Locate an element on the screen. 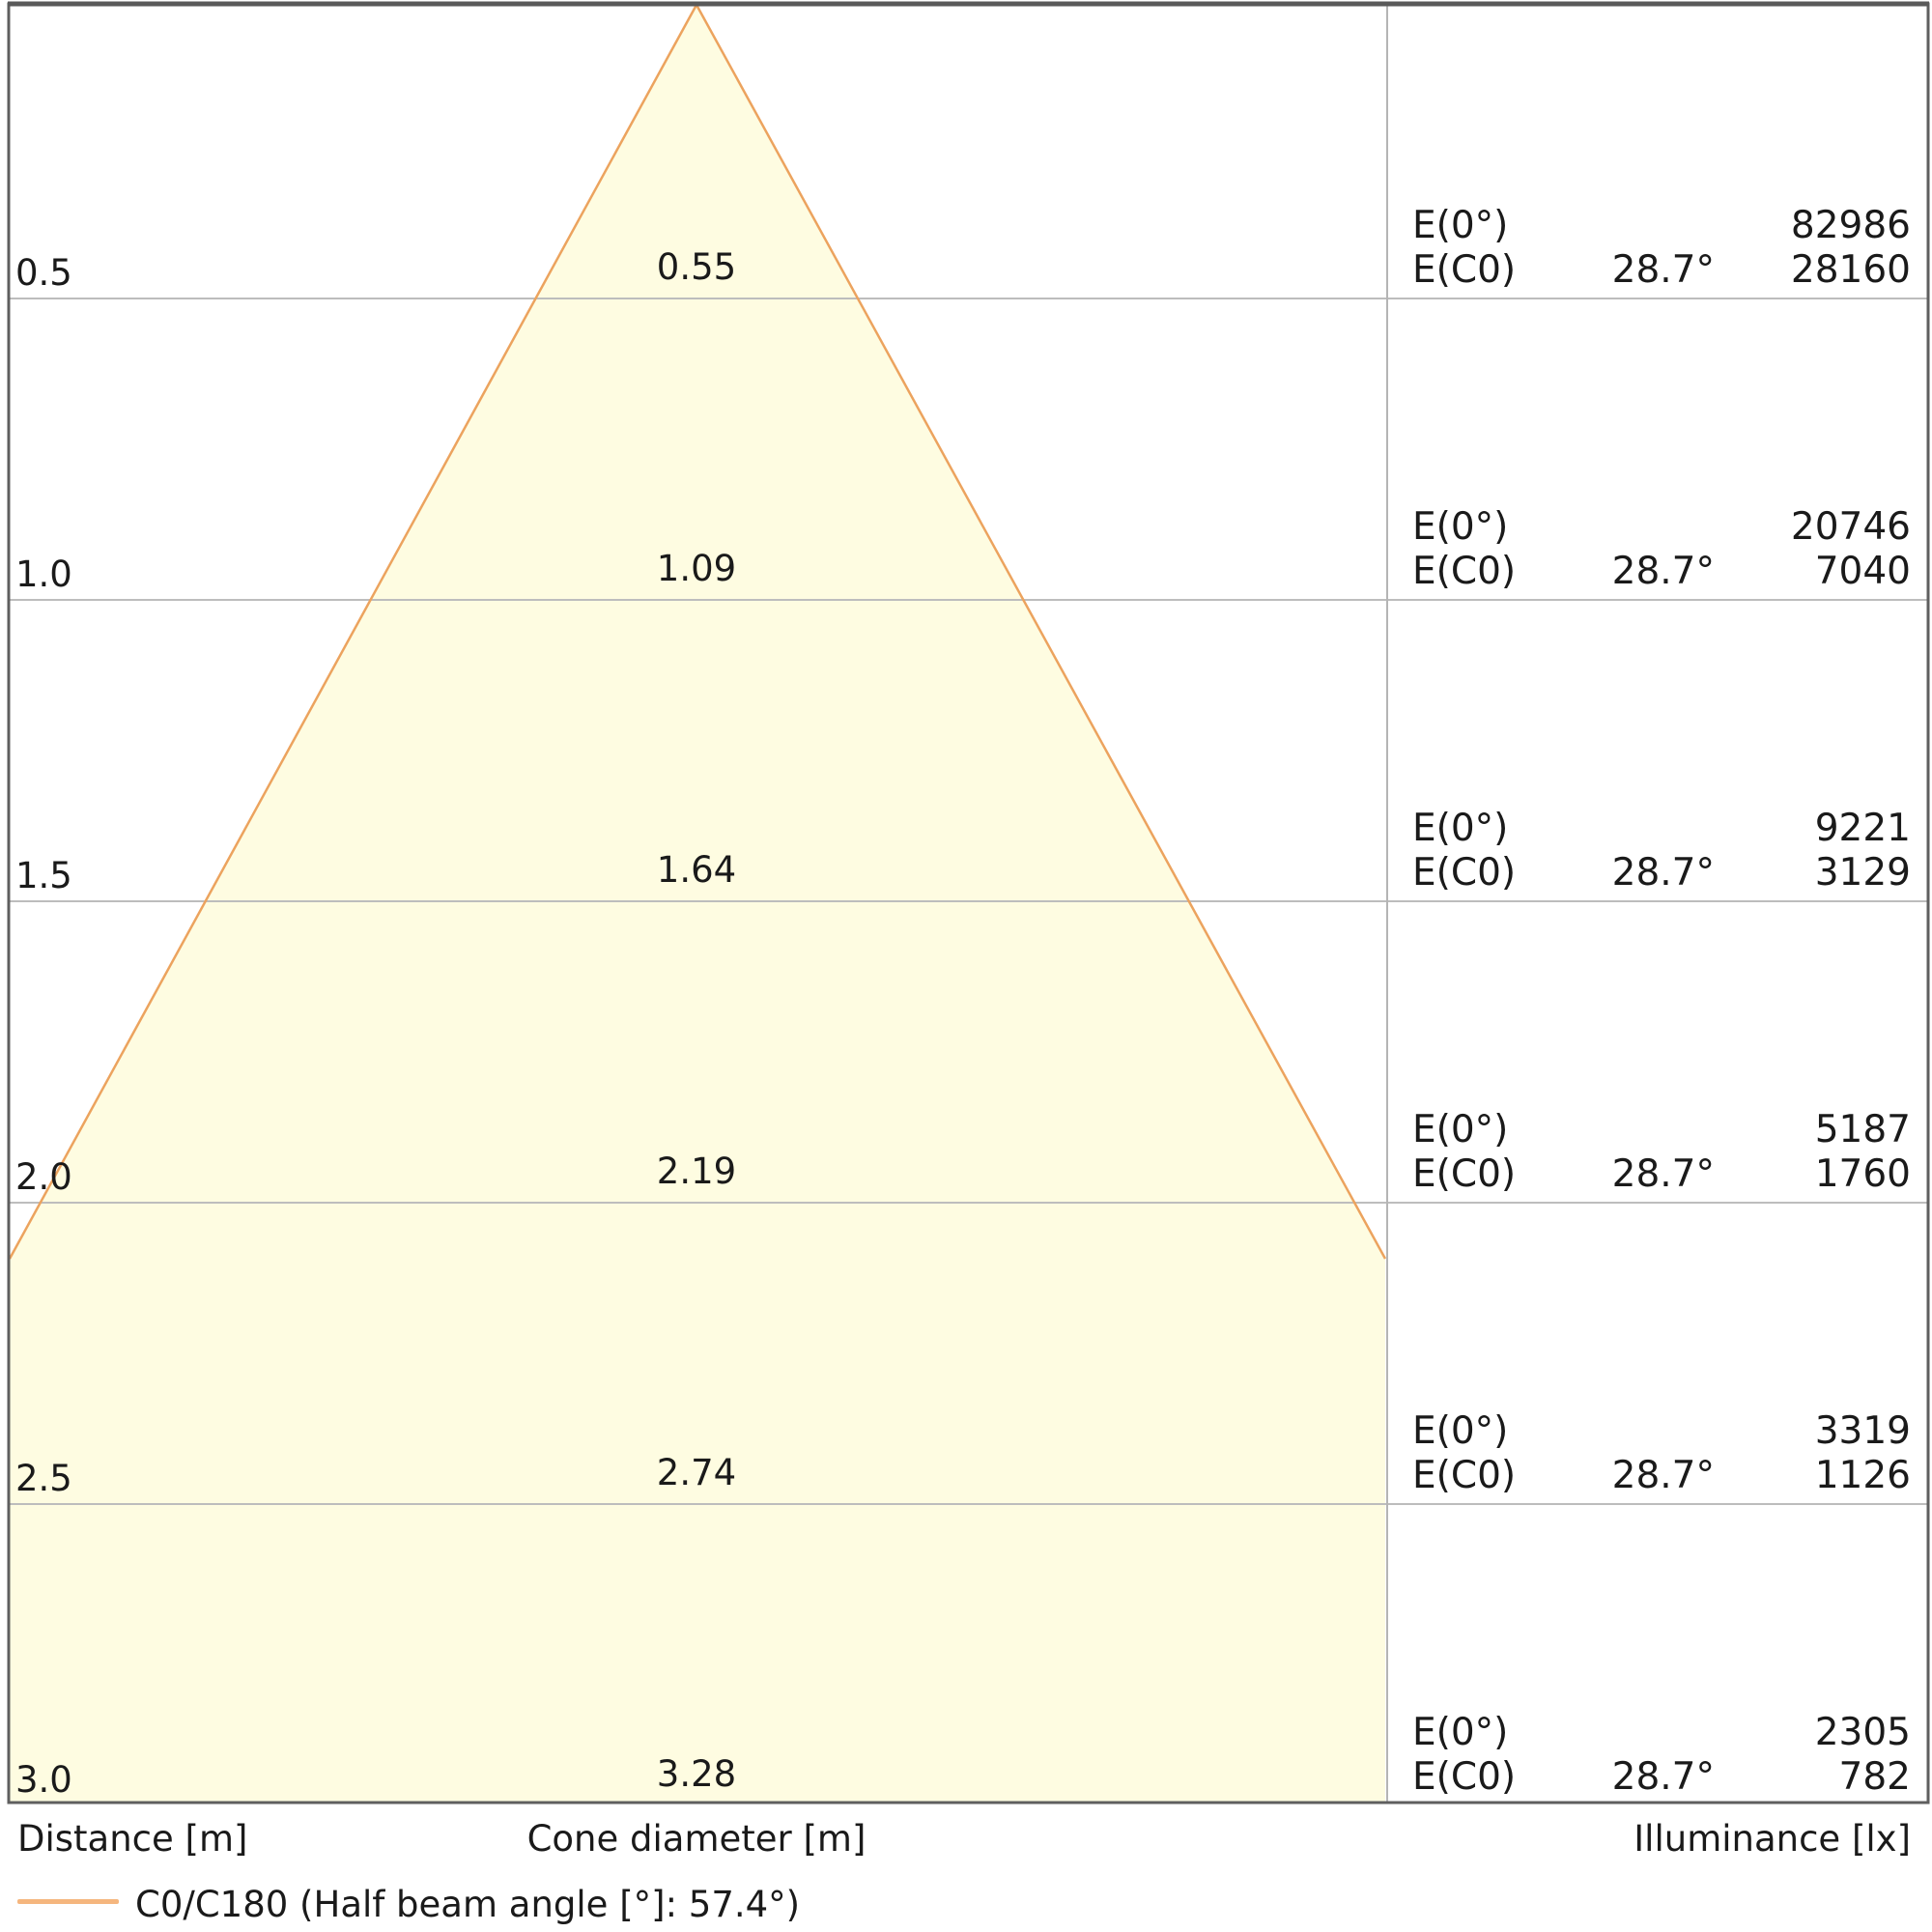  ec0-value: 3129 is located at coordinates (1862, 873).